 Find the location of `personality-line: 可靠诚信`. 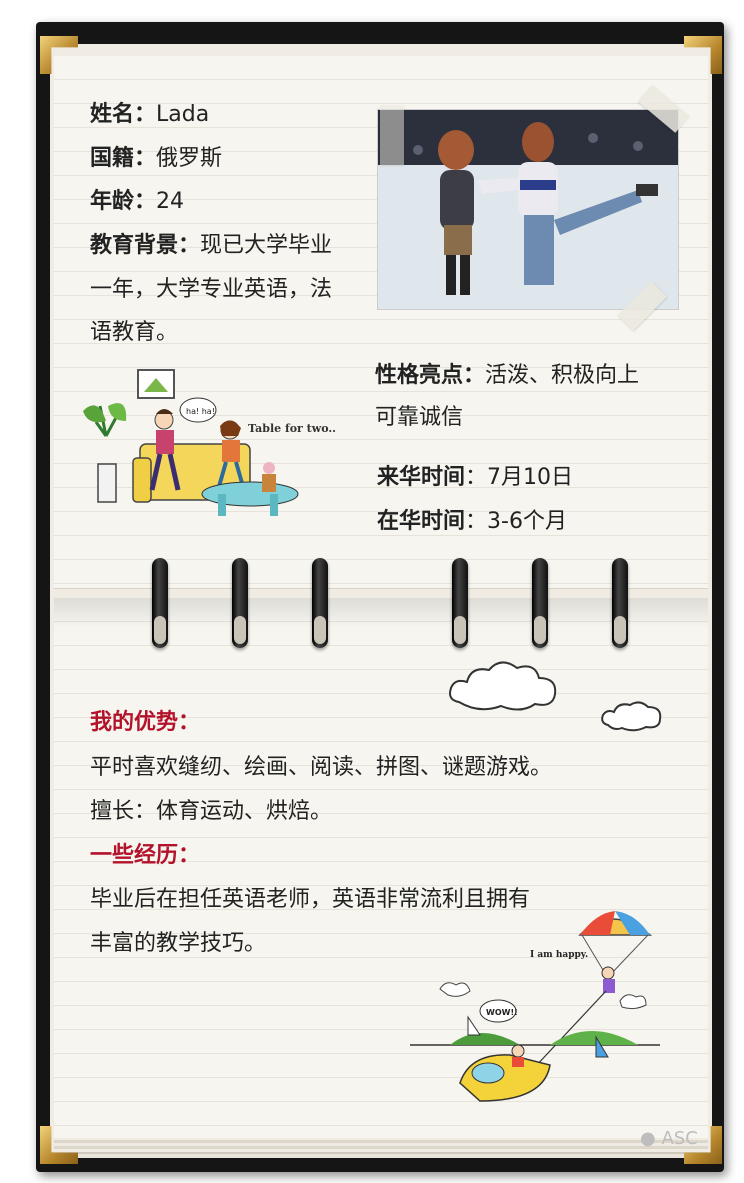

personality-line: 可靠诚信 is located at coordinates (419, 418).